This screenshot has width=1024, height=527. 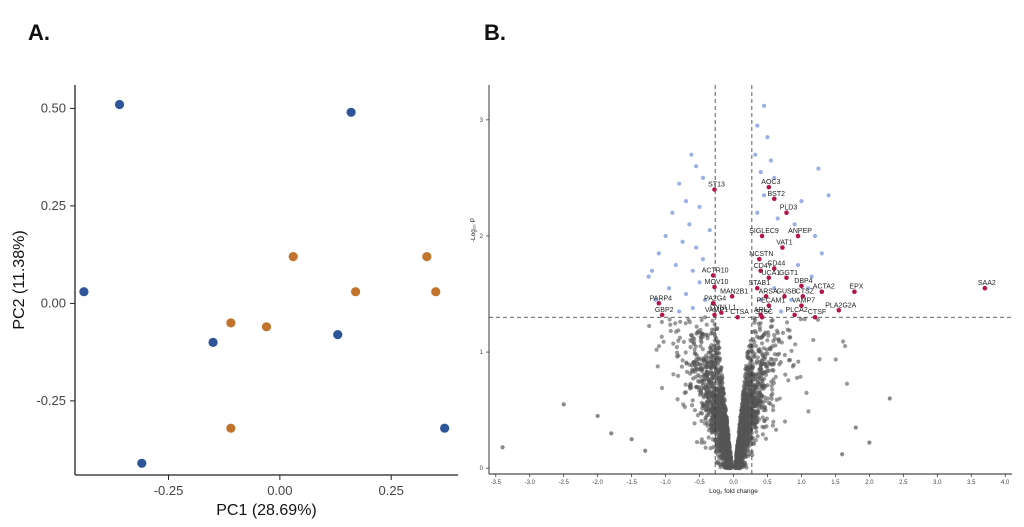 What do you see at coordinates (496, 483) in the screenshot?
I see `volcano-x-tick-label: -3.5` at bounding box center [496, 483].